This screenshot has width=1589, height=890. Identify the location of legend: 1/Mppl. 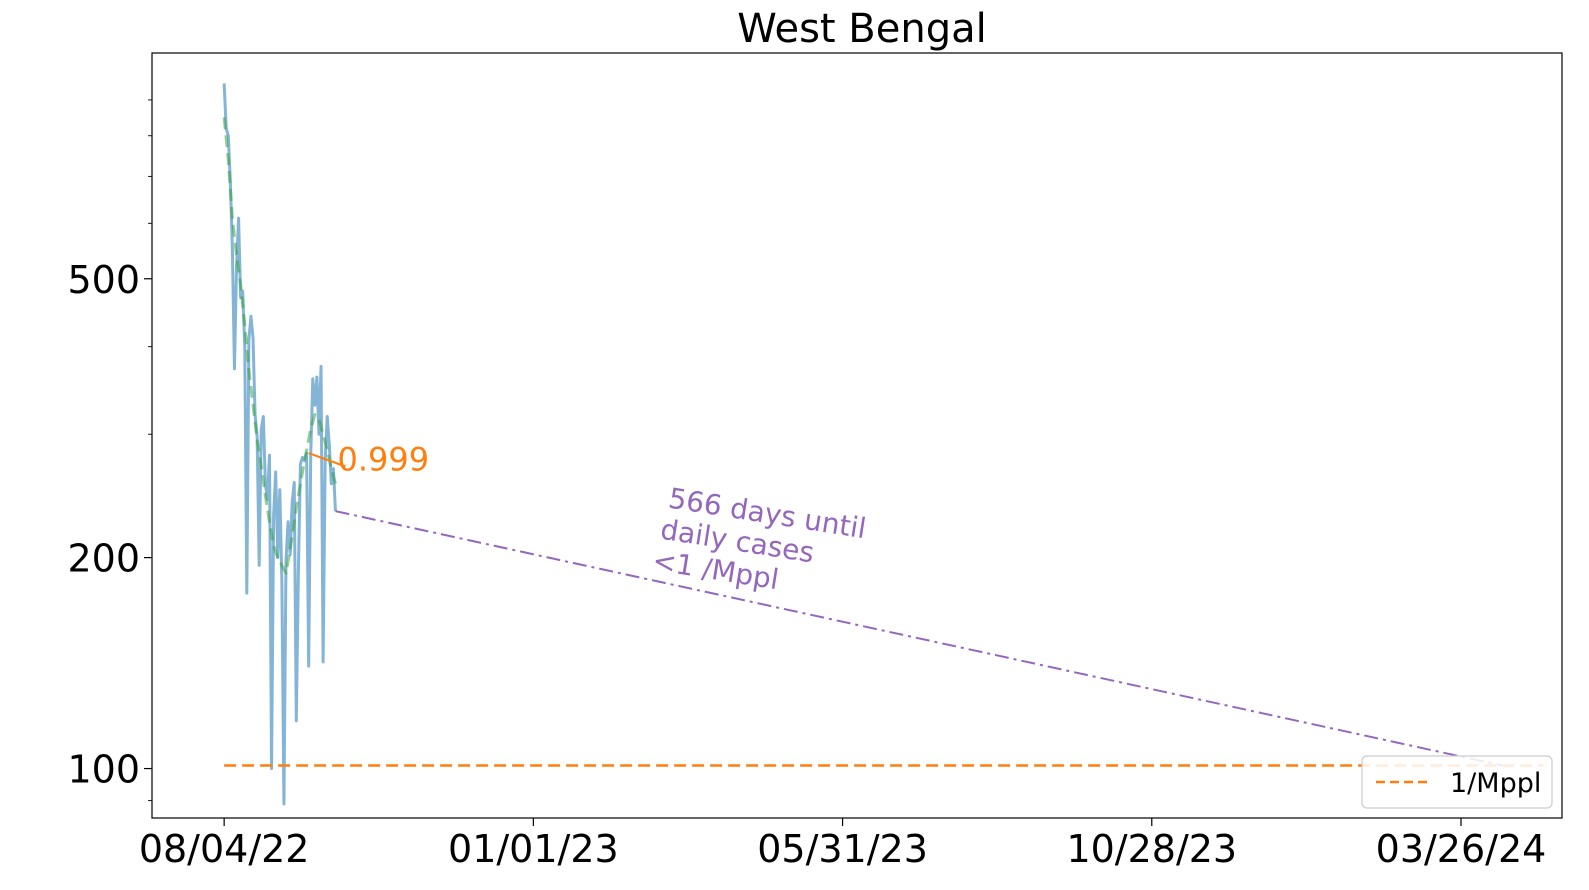
(1457, 782).